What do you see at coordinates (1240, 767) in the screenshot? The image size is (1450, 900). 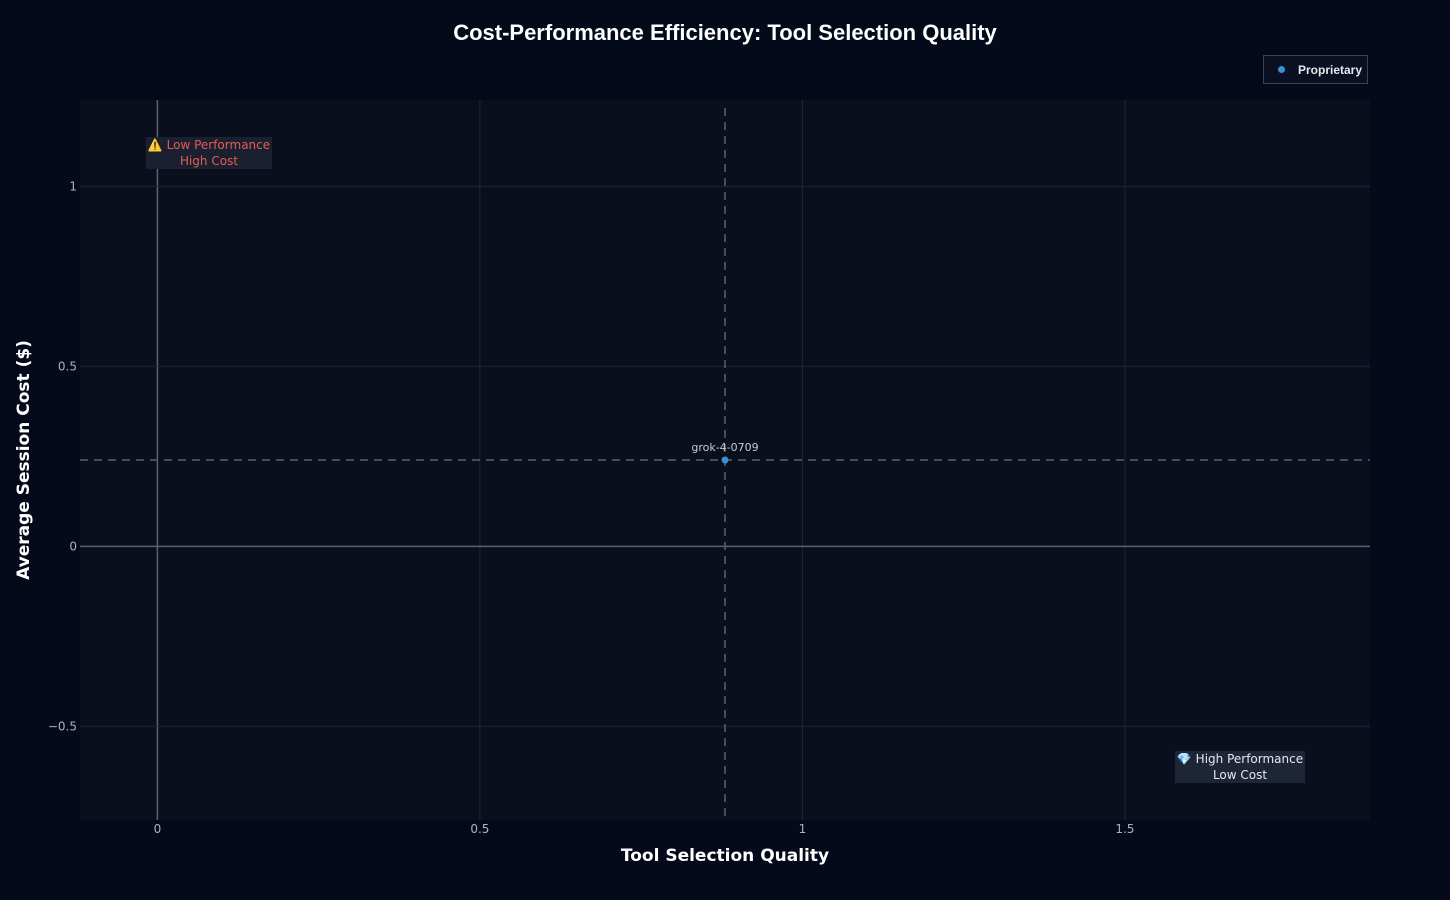 I see `annotation-high-performance: 💎 High Performance Low Cost` at bounding box center [1240, 767].